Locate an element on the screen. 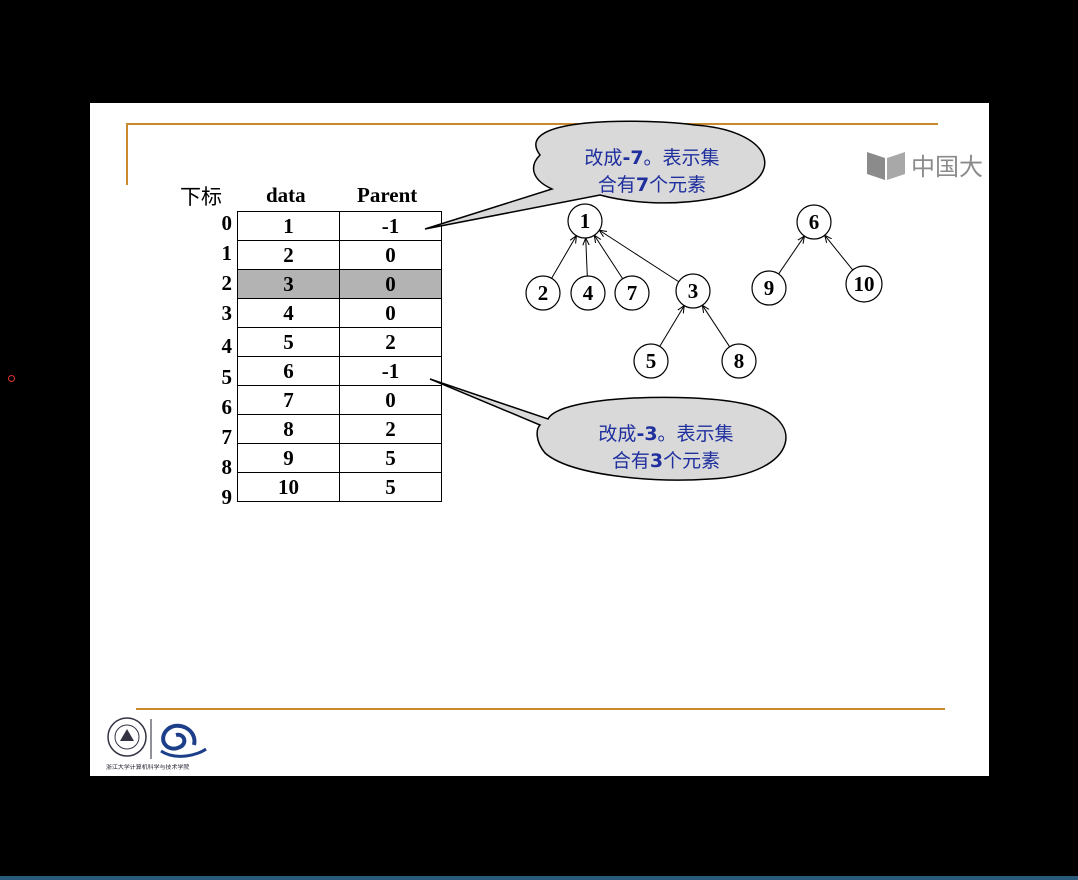 The image size is (1078, 880). row-index-label: 7 is located at coordinates (227, 437).